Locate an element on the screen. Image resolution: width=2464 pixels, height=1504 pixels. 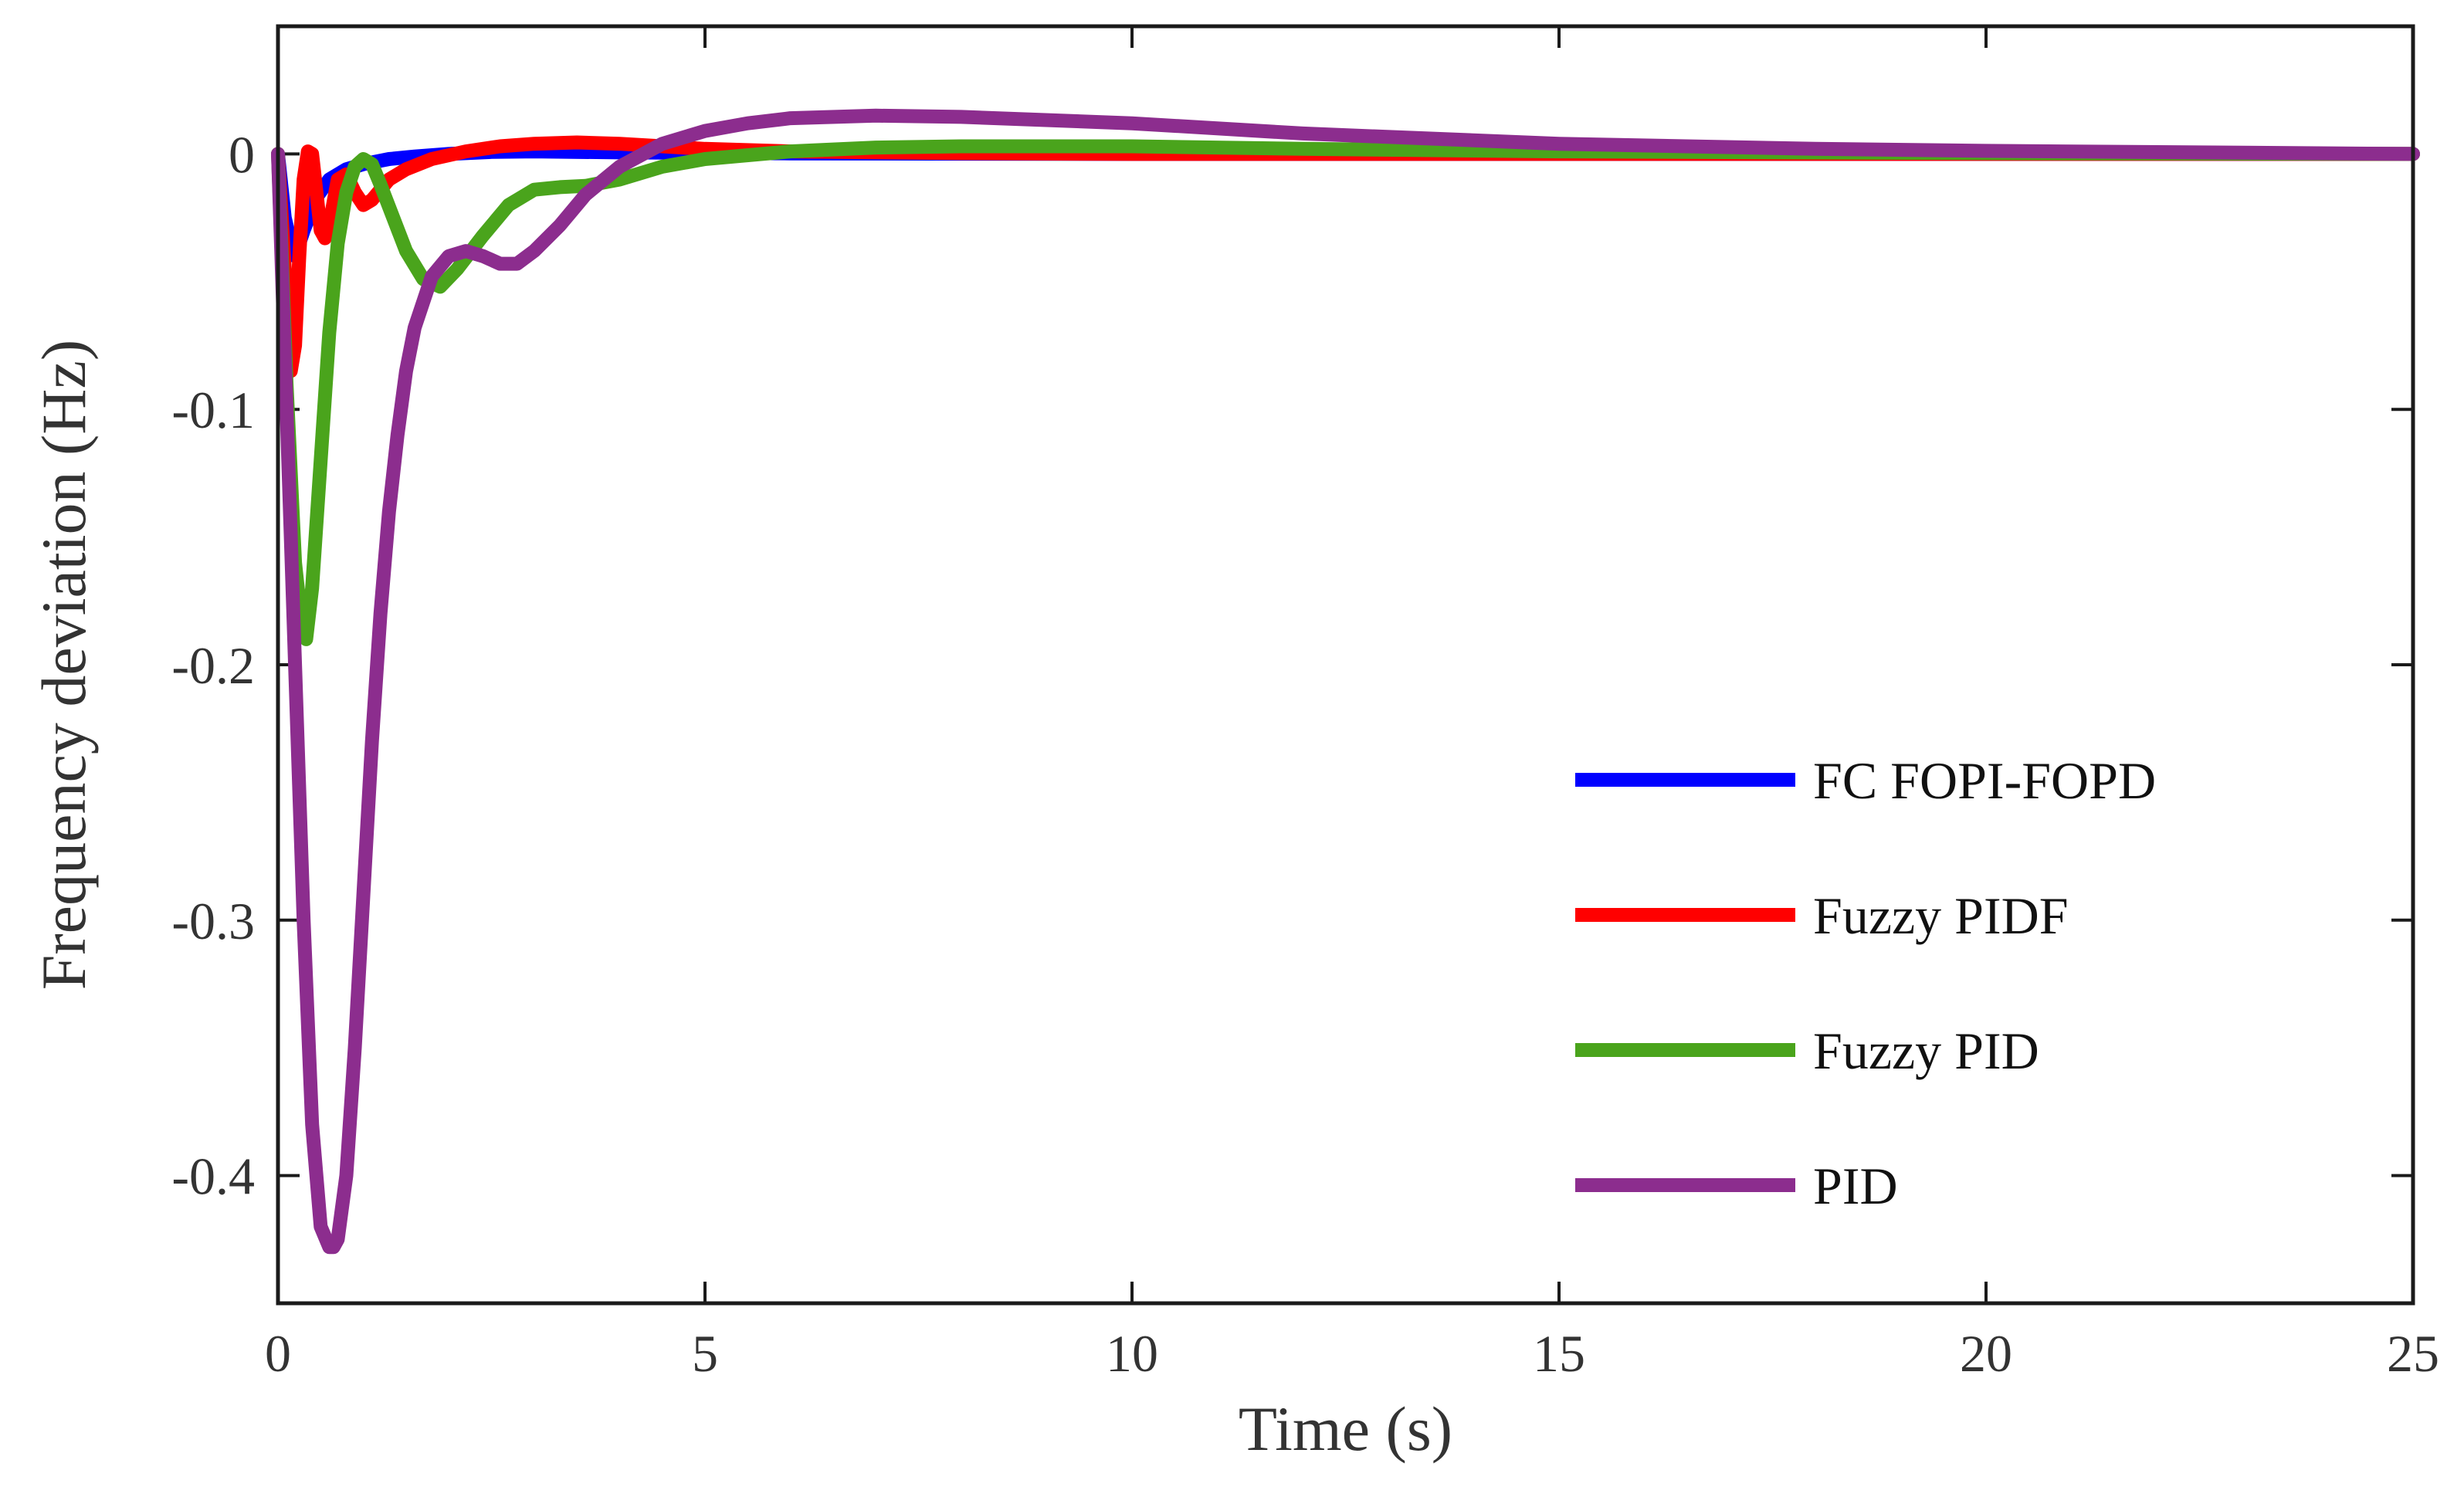
legend-label-fuzzy-pid: Fuzzy PID is located at coordinates (1926, 1050).